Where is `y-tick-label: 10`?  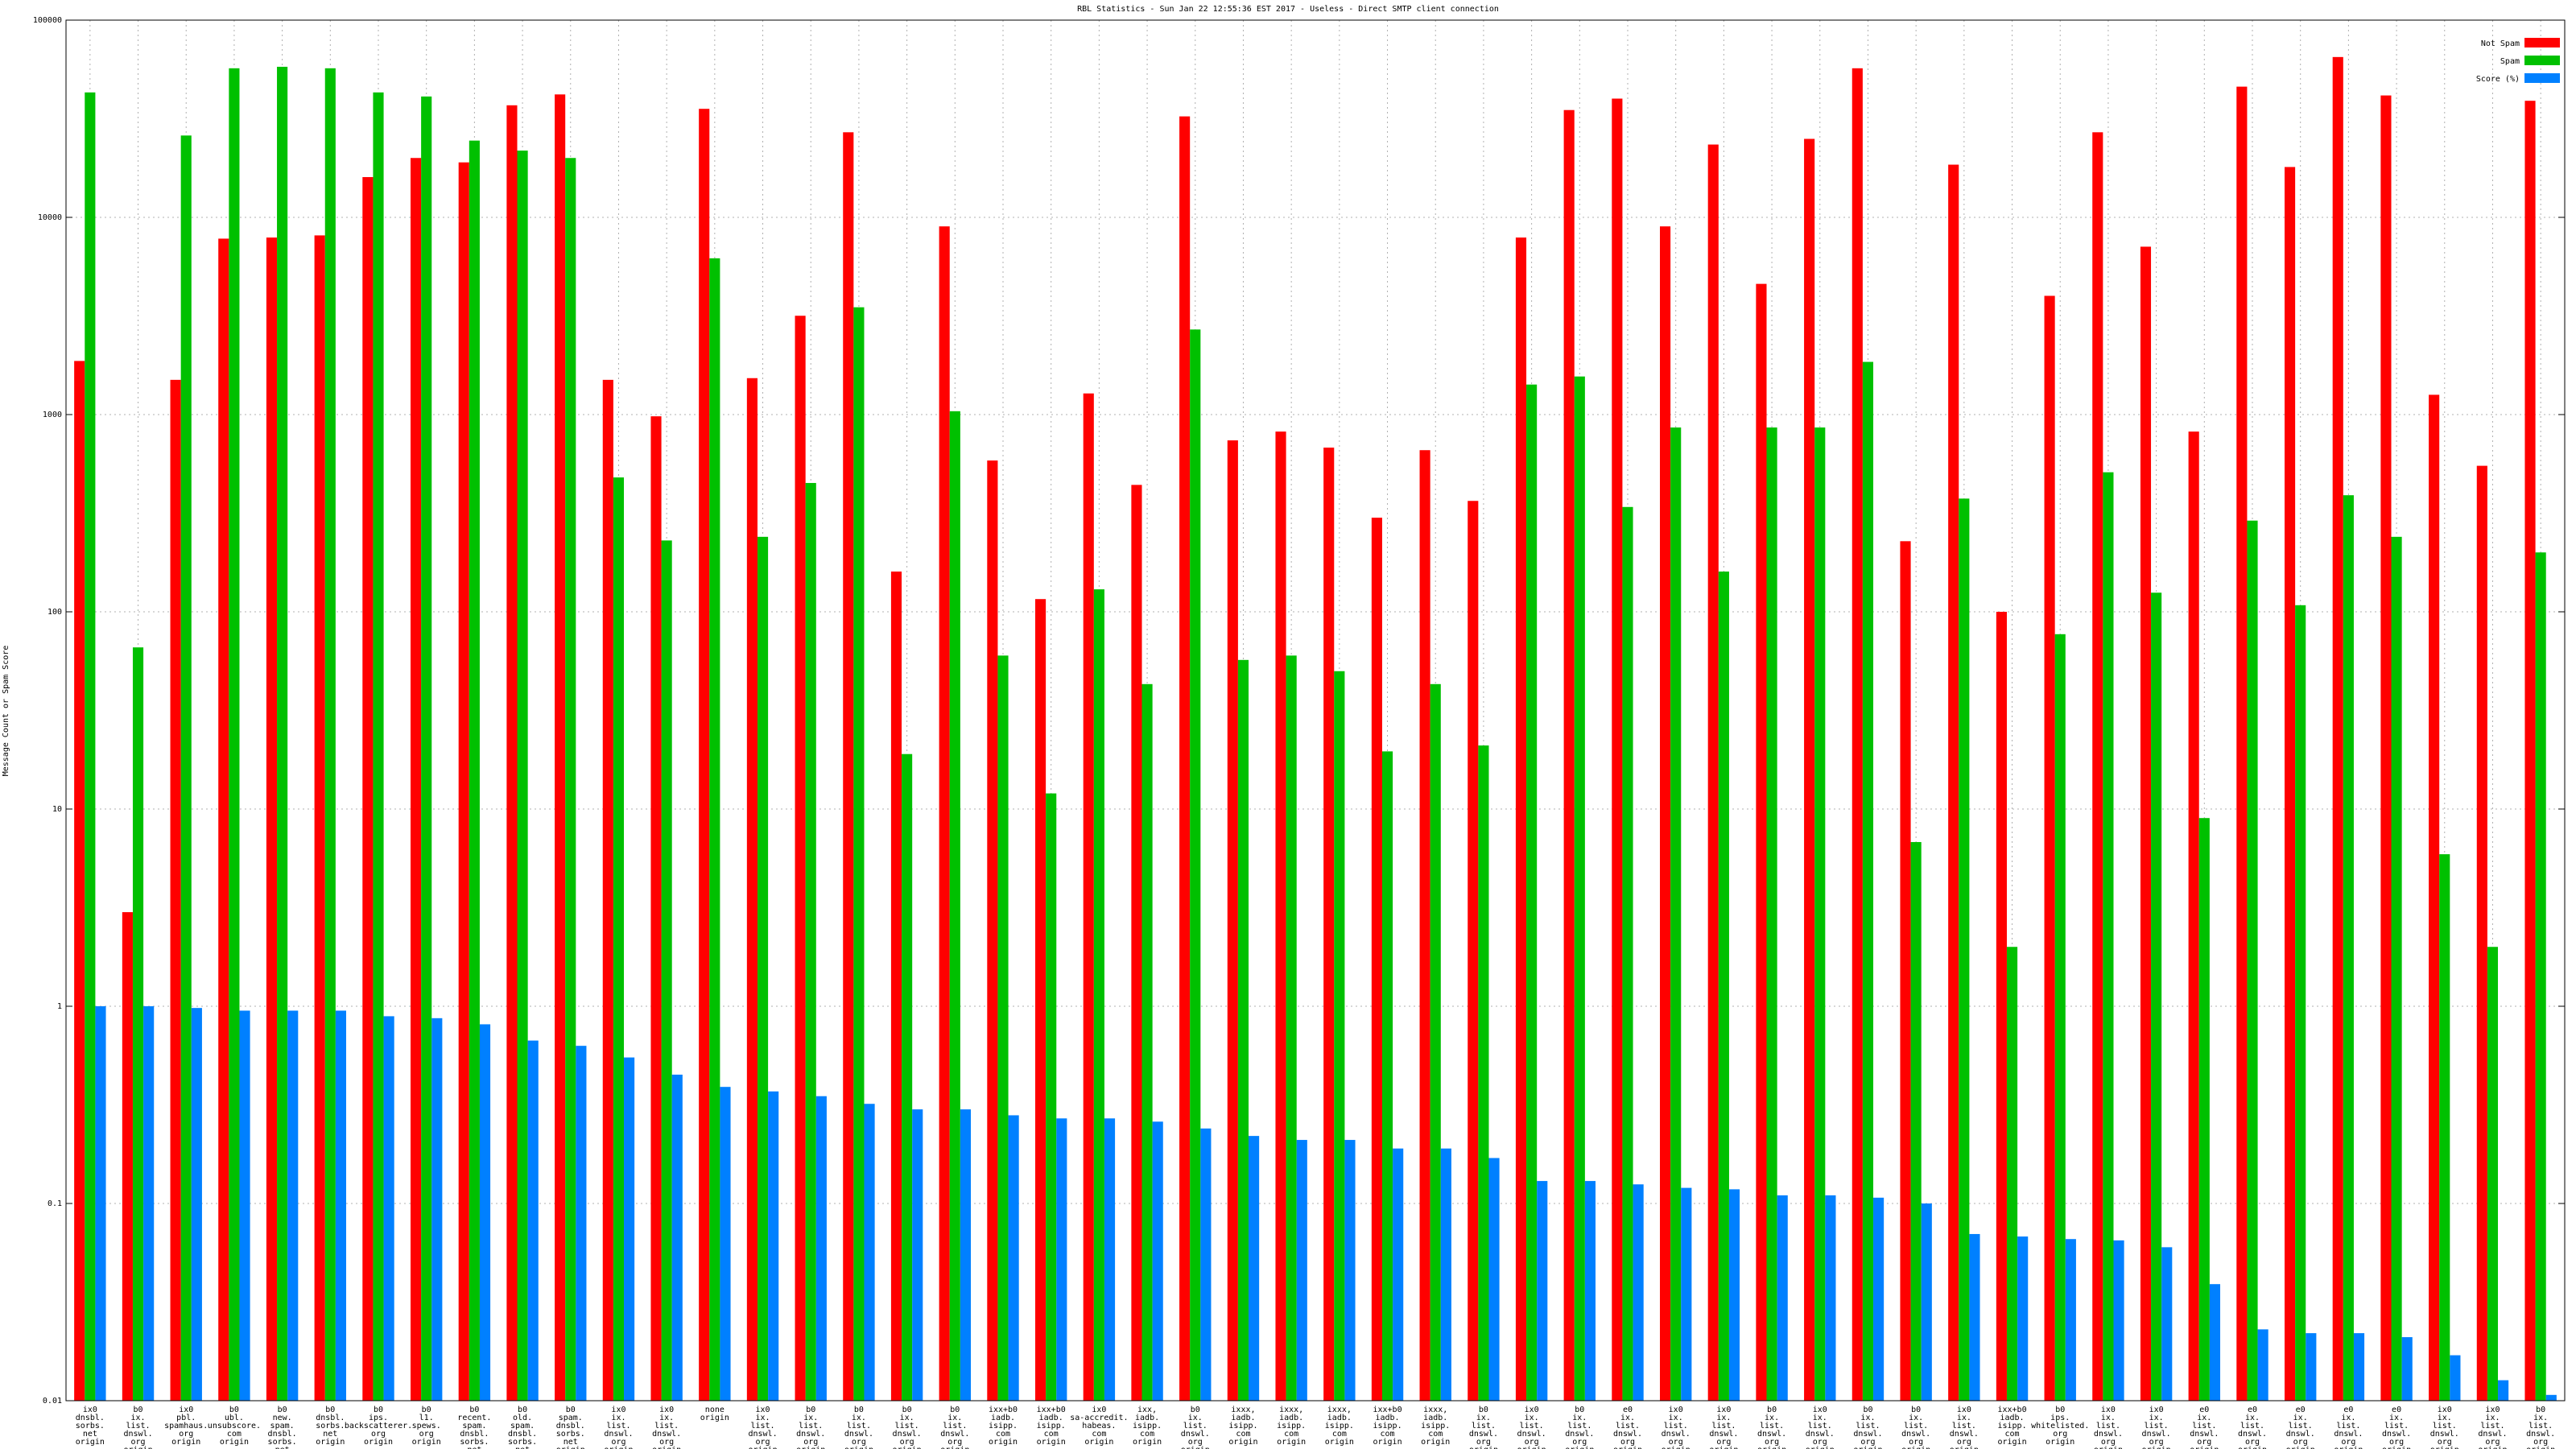 y-tick-label: 10 is located at coordinates (57, 809).